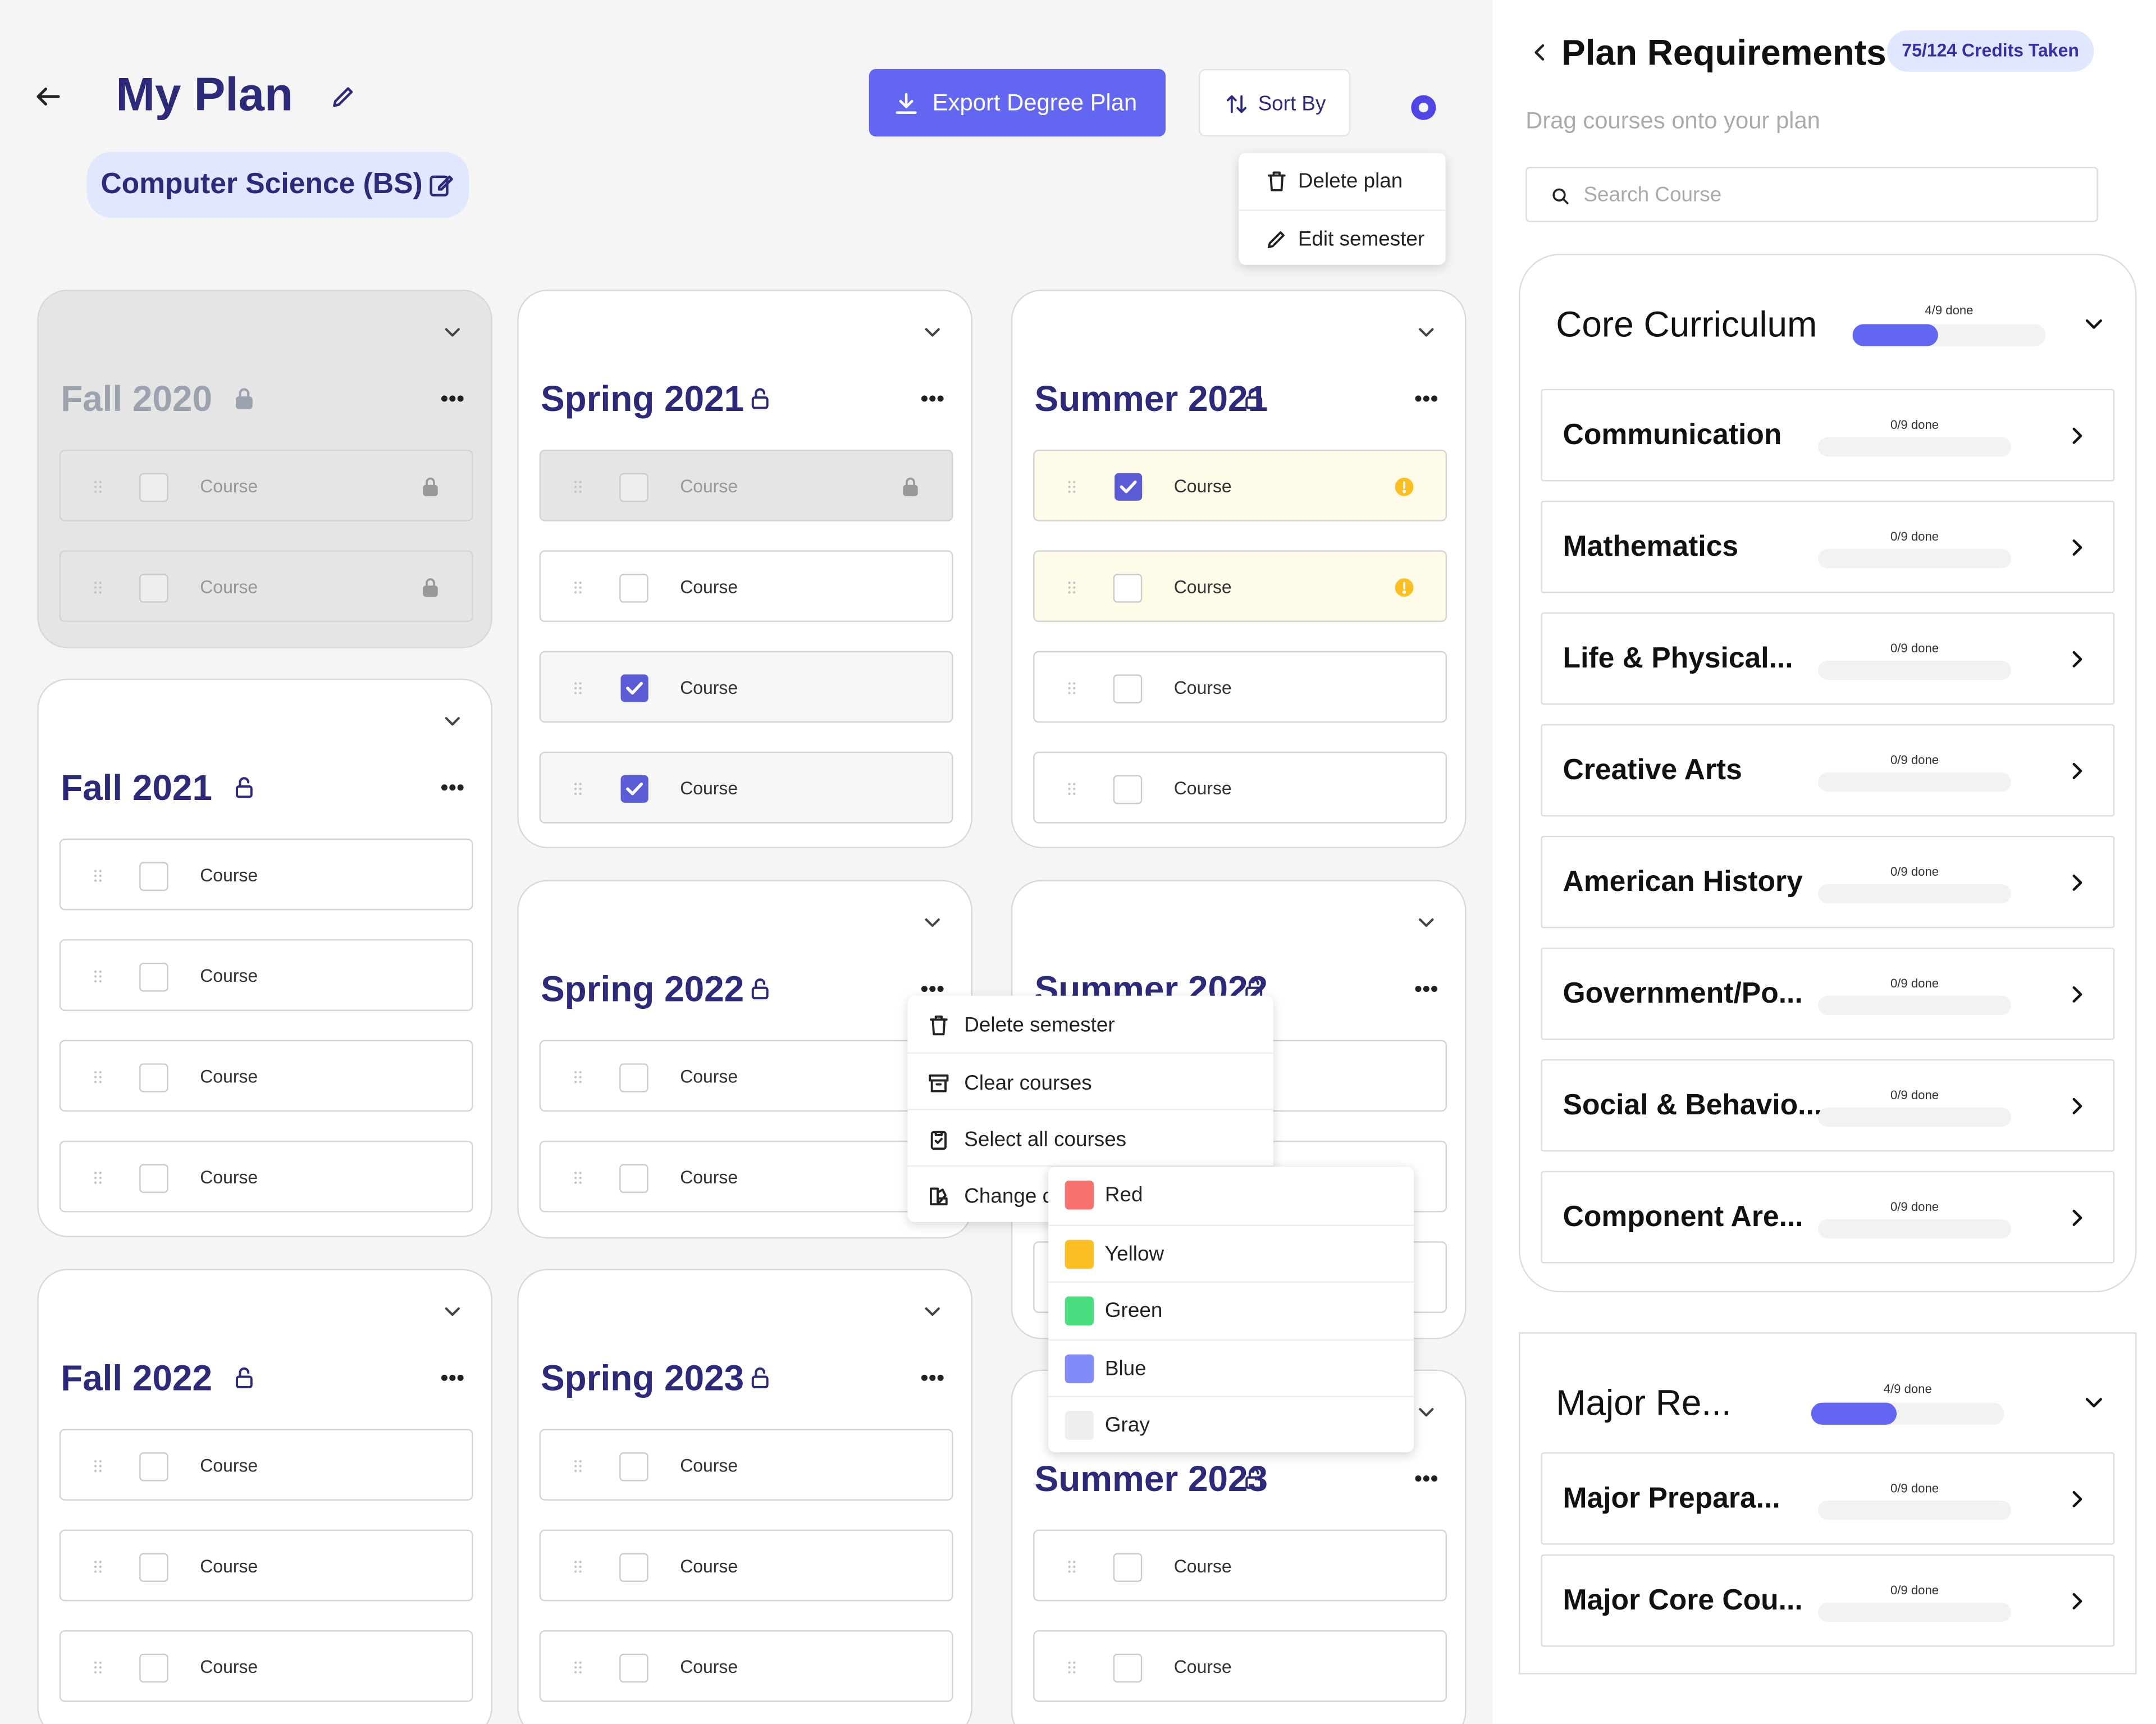 The width and height of the screenshot is (2156, 1724). I want to click on requirement-item: American History 0/9 done, so click(1828, 882).